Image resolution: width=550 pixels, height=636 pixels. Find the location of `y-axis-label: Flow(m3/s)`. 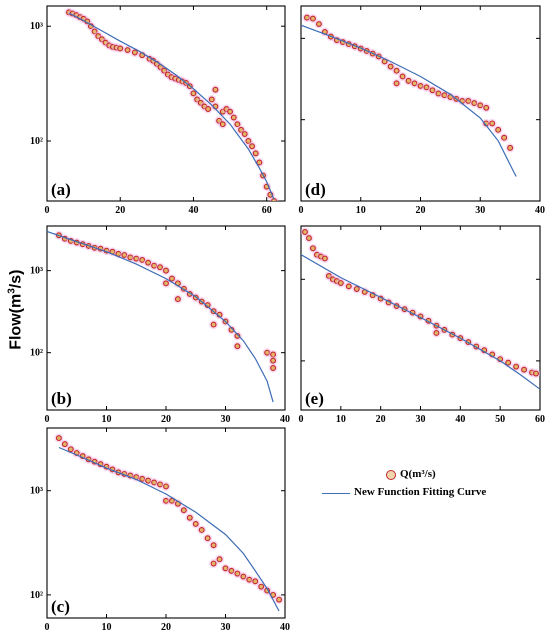

y-axis-label: Flow(m3/s) is located at coordinates (15, 310).